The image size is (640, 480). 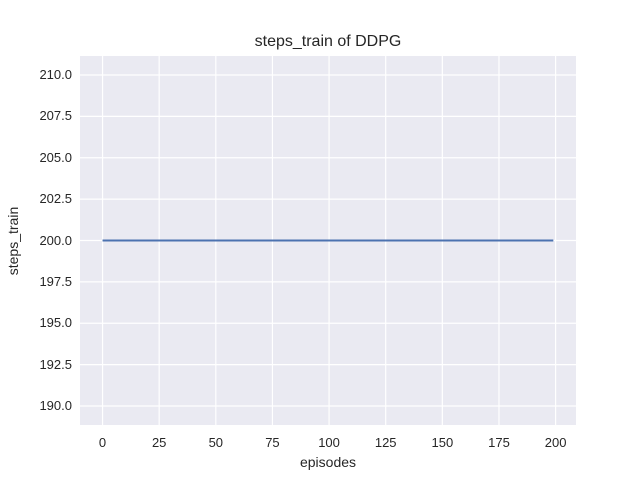 I want to click on x-tick-label: 150, so click(x=442, y=442).